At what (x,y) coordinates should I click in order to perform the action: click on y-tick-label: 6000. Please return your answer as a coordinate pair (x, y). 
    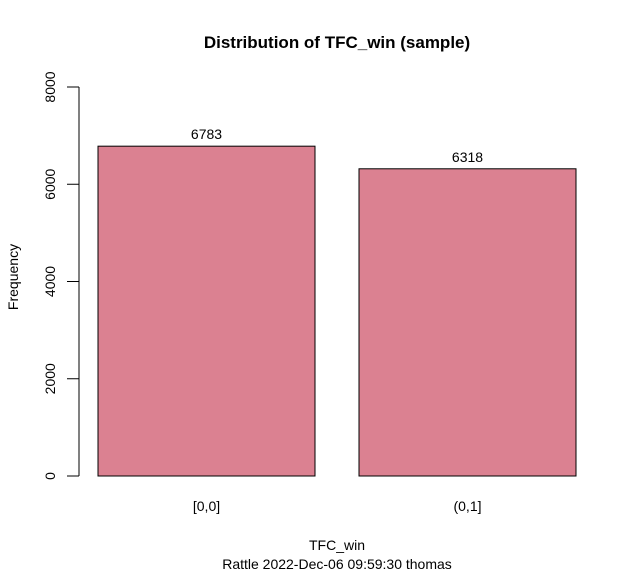
    Looking at the image, I should click on (50, 183).